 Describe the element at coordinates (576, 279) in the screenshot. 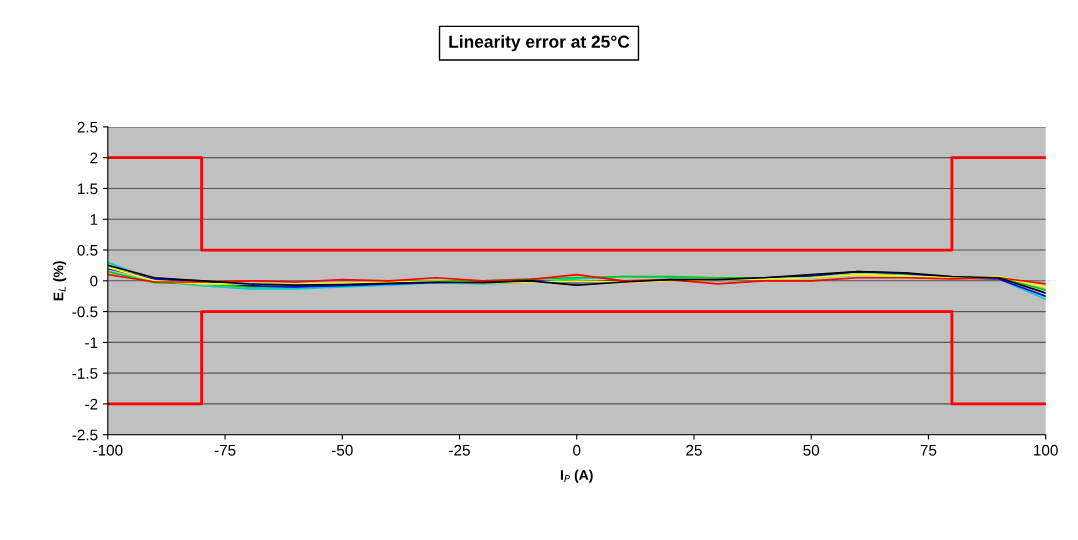

I see `line-series` at that location.